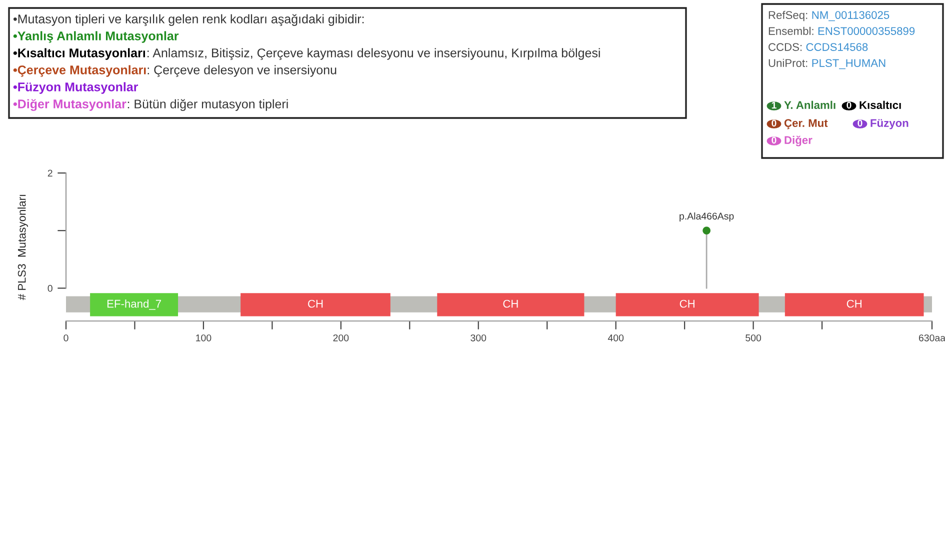 The image size is (945, 533). Describe the element at coordinates (866, 31) in the screenshot. I see `text: ENST00000355899` at that location.